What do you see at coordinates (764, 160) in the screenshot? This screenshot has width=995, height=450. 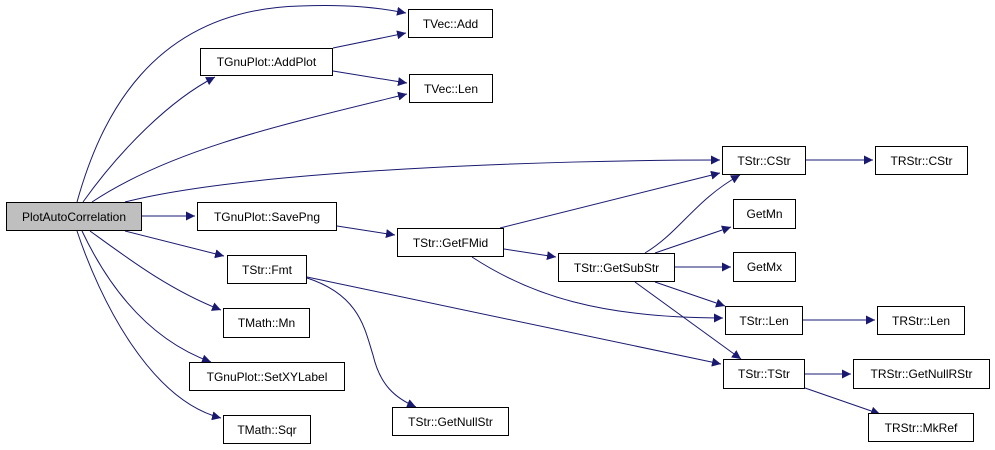 I see `node-tstr-cstr: TStr::CStr` at bounding box center [764, 160].